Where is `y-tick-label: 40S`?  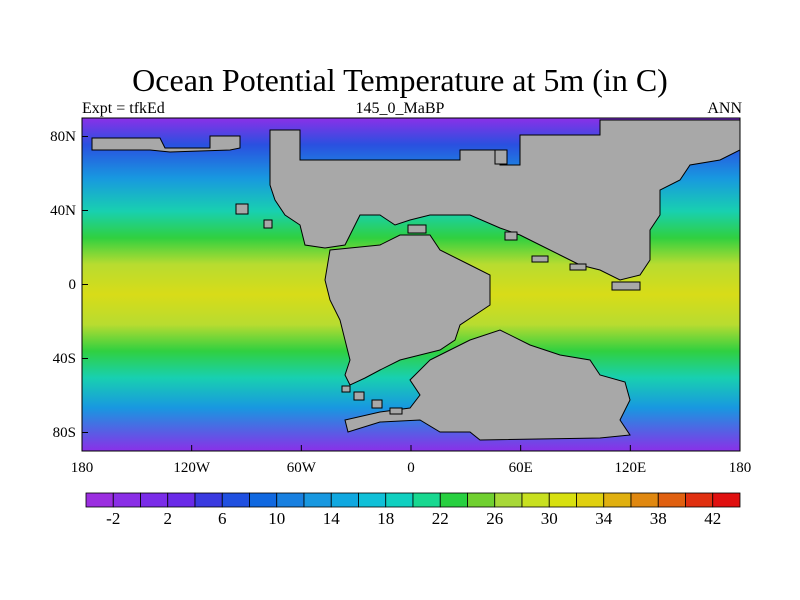
y-tick-label: 40S is located at coordinates (64, 358).